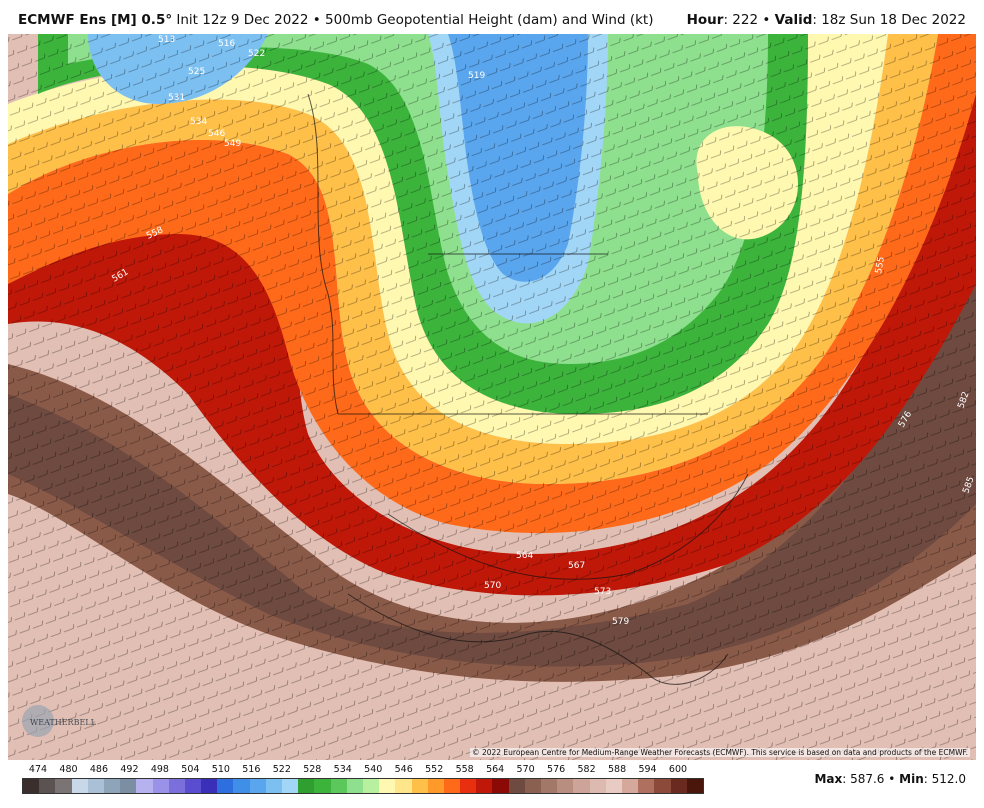 The width and height of the screenshot is (984, 808). I want to click on contour-label: 567, so click(576, 566).